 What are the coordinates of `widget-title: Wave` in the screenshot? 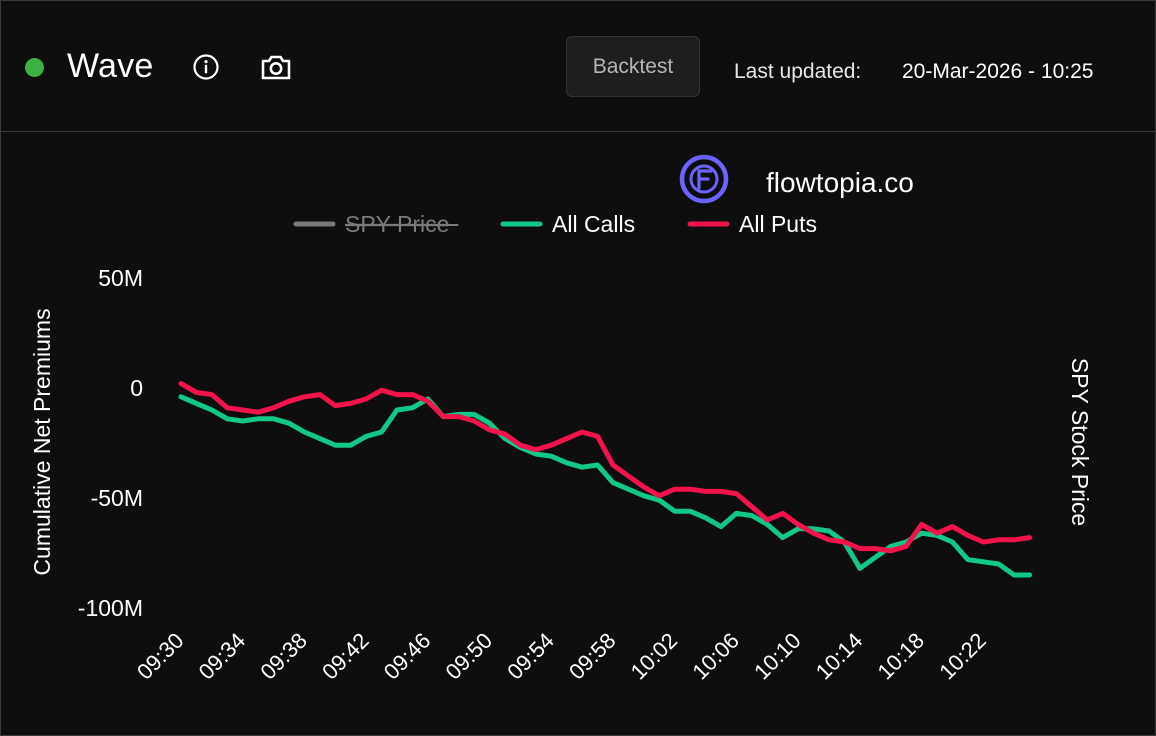 It's located at (110, 66).